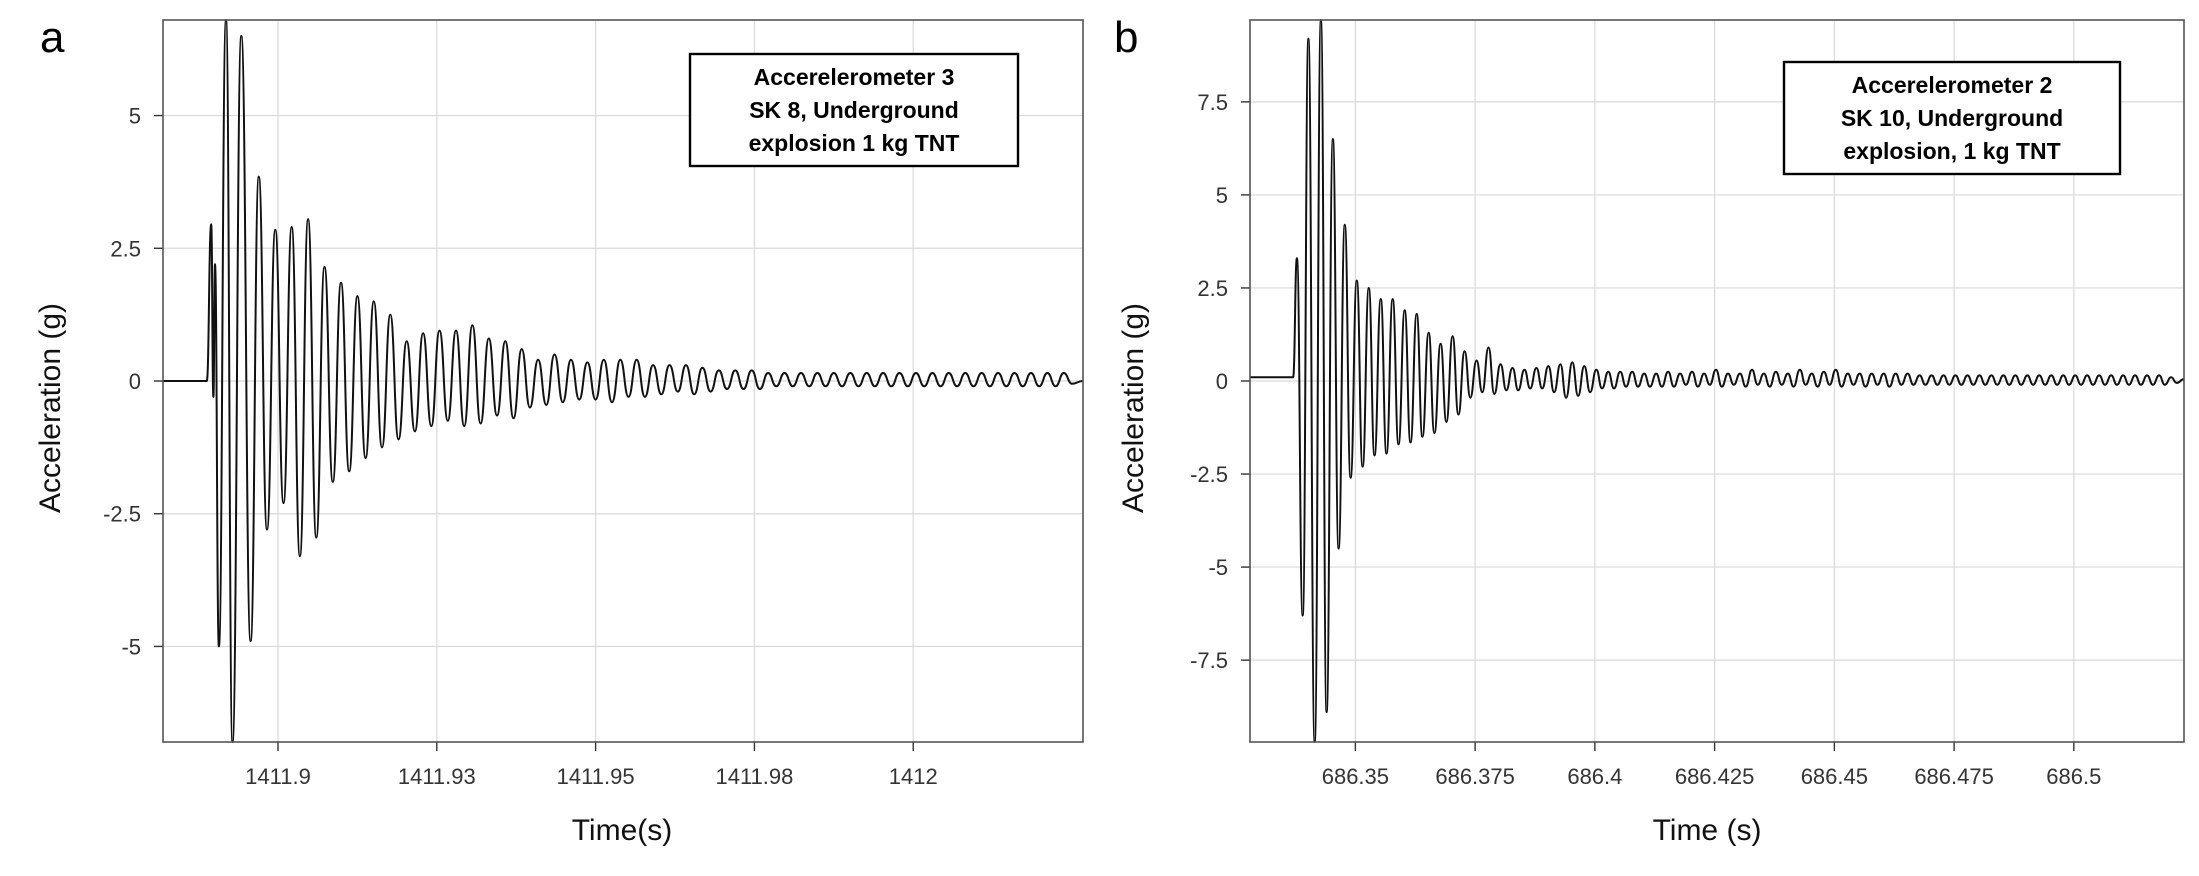 The image size is (2199, 876). Describe the element at coordinates (1707, 830) in the screenshot. I see `x-axis-title-b: Time (s)` at that location.